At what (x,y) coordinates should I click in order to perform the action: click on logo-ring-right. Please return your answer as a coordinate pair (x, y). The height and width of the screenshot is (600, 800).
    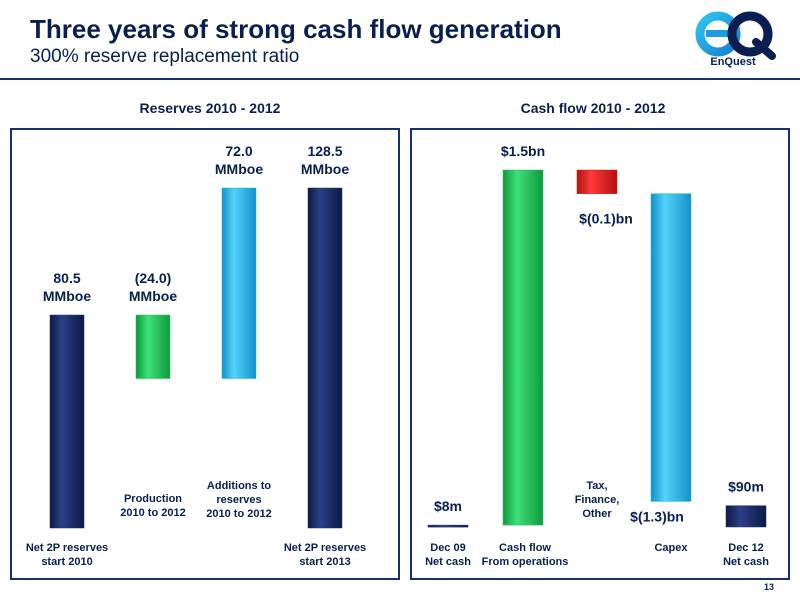
    Looking at the image, I should click on (750, 34).